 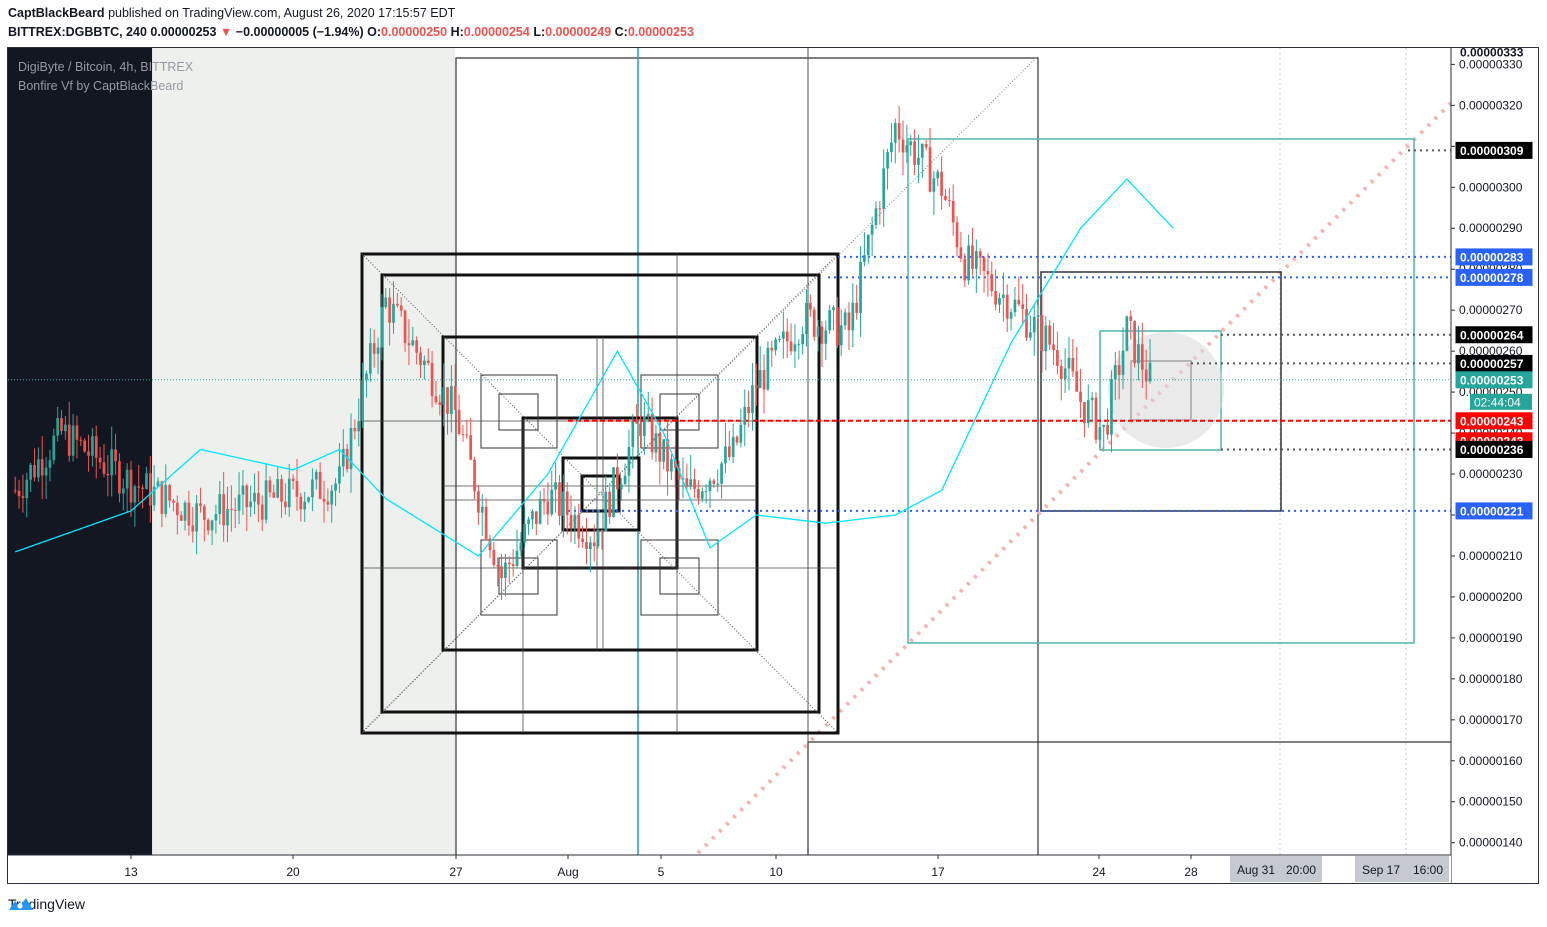 I want to click on dark-region, so click(x=80, y=451).